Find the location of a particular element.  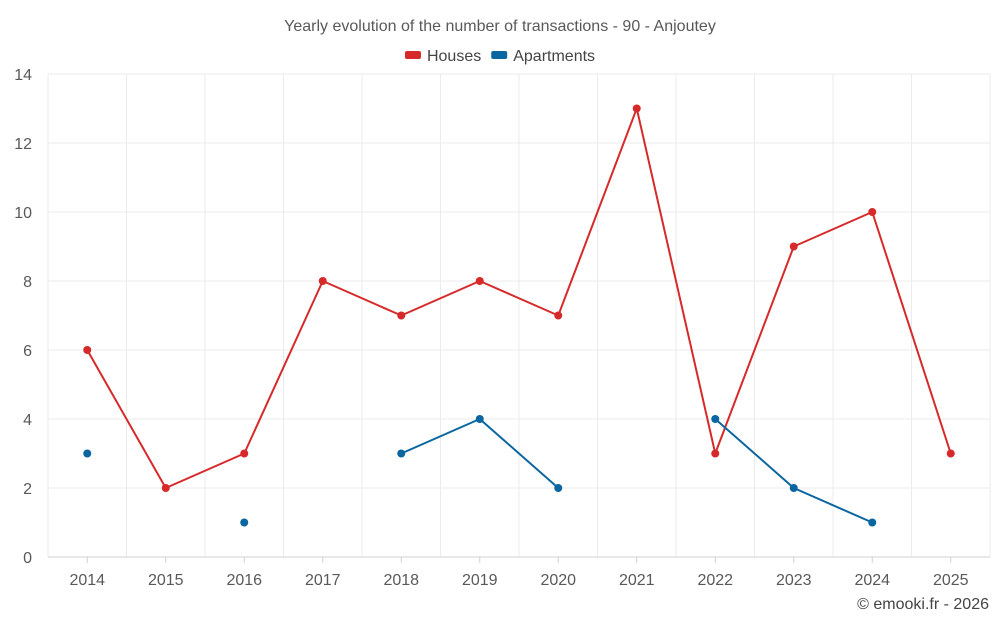

y-tick-label: 12 is located at coordinates (23, 144).